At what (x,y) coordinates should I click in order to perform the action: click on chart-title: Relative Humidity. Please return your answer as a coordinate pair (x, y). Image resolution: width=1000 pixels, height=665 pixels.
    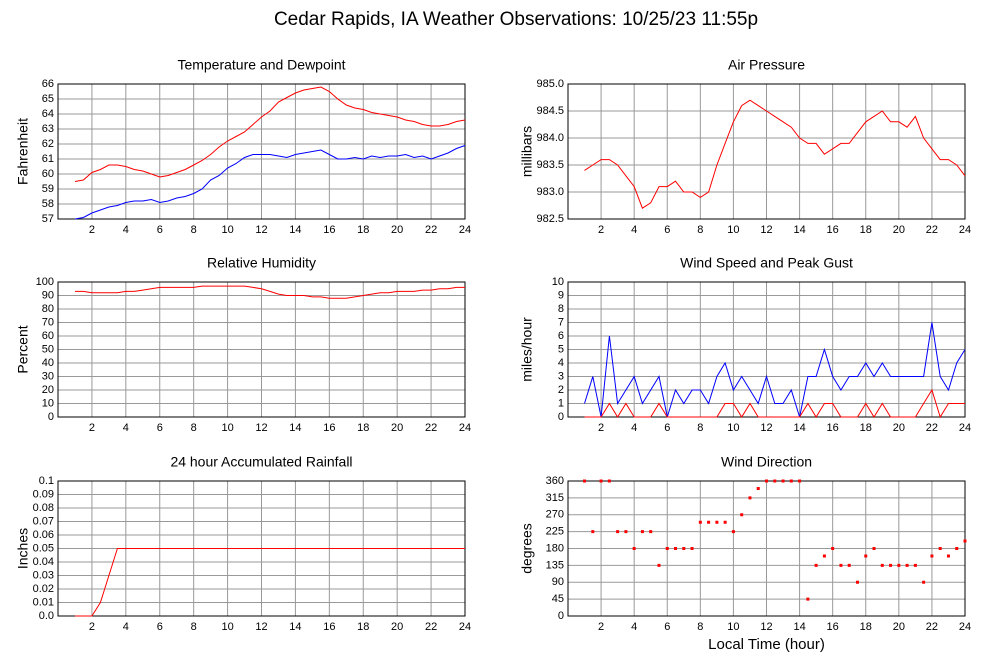
    Looking at the image, I should click on (261, 263).